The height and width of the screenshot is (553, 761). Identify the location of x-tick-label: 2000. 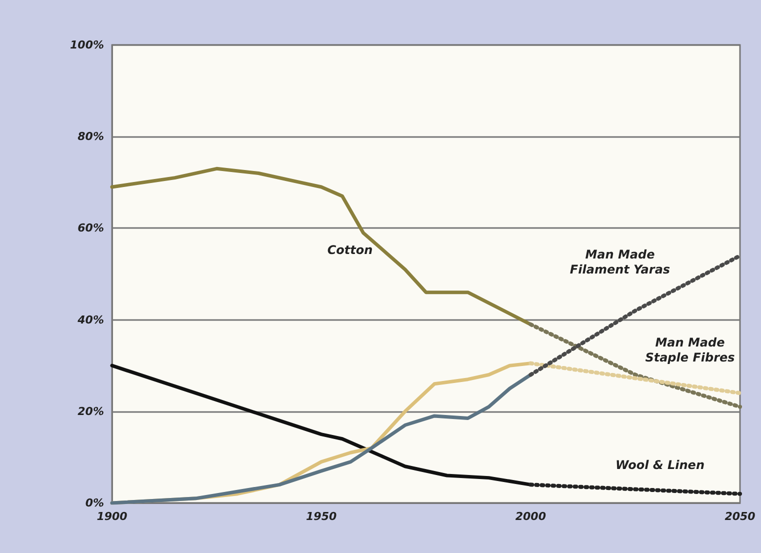
(530, 516).